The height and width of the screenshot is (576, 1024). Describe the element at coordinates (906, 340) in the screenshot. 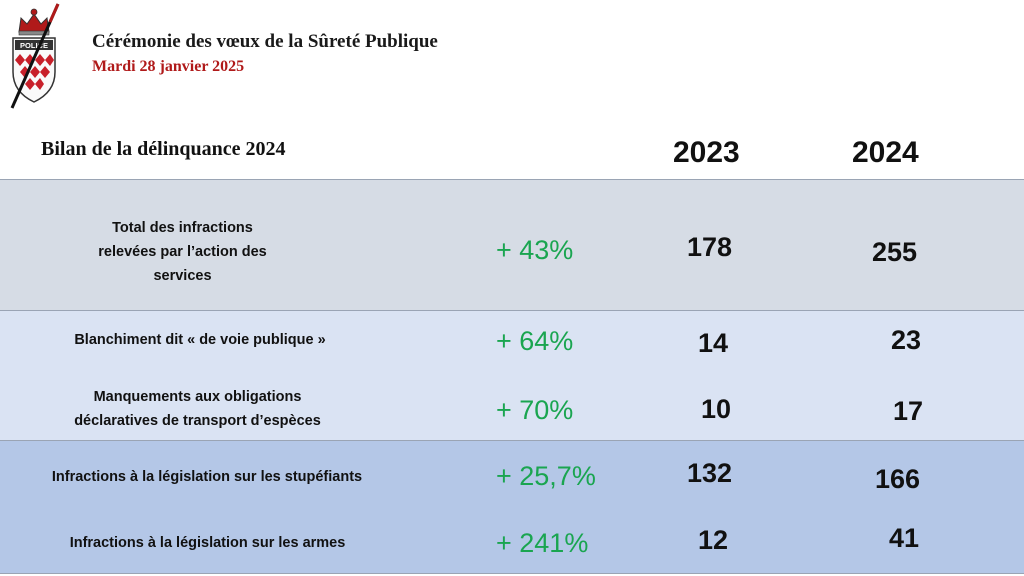

I see `value-2024-money-laundering: 23` at that location.